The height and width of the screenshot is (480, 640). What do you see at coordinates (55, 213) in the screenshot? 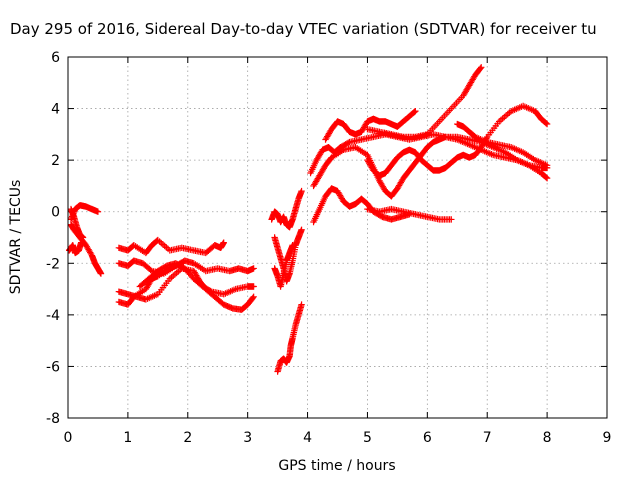
I see `y-tick-label: 0` at bounding box center [55, 213].